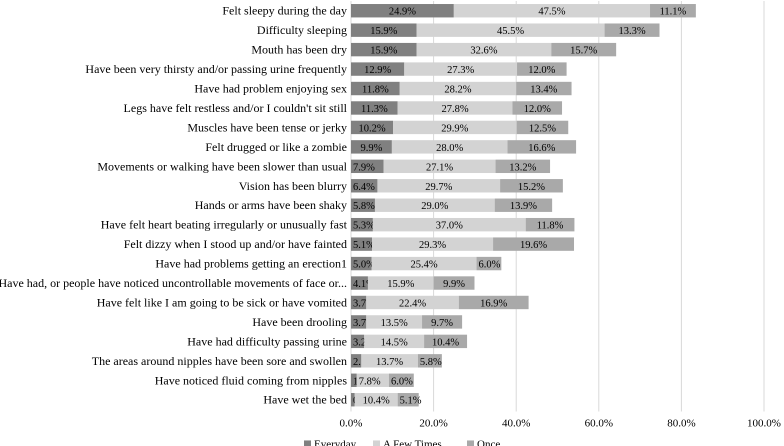 The image size is (784, 446). I want to click on category-label: Muscles have been tense or jerky, so click(267, 127).